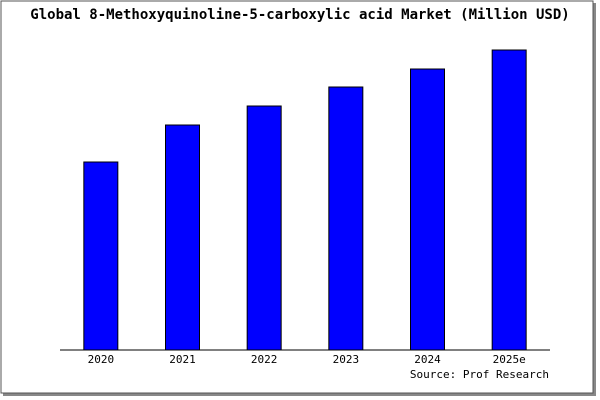 The image size is (600, 400). Describe the element at coordinates (427, 359) in the screenshot. I see `x-tick-label: 2024` at that location.